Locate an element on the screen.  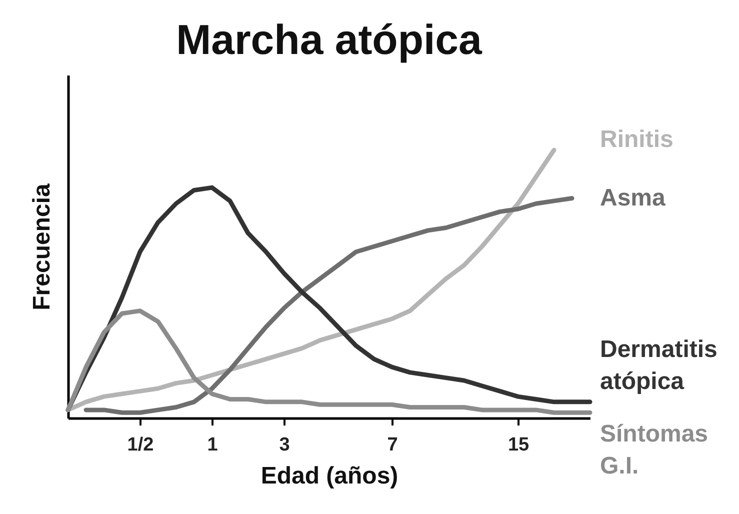
series-label: Rinitis is located at coordinates (637, 140).